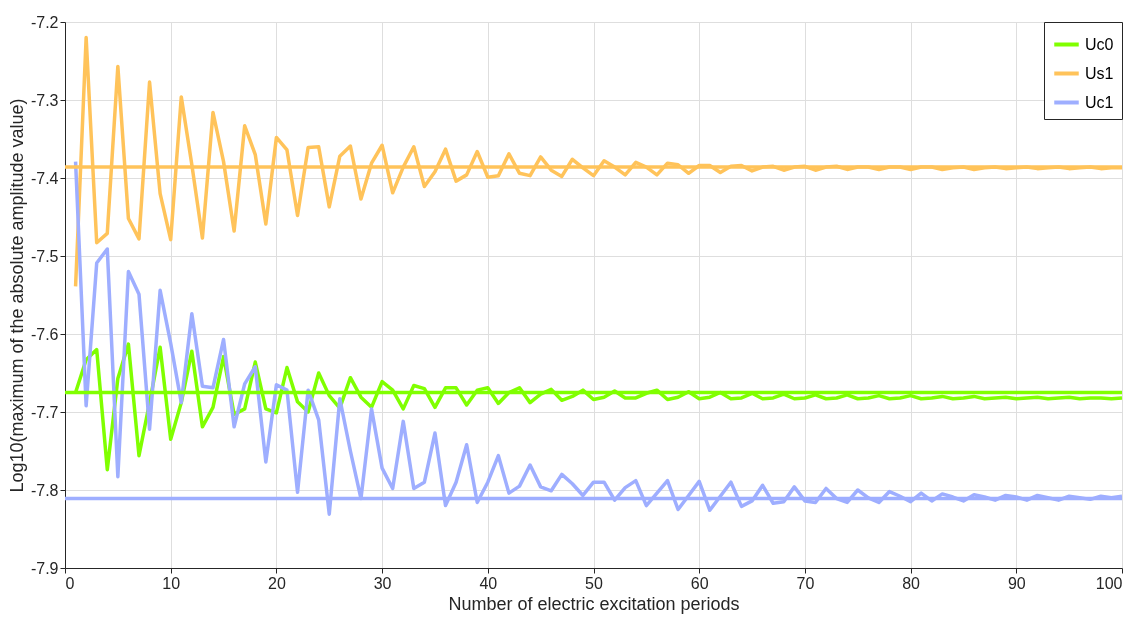  I want to click on x-tick-label: 80, so click(911, 583).